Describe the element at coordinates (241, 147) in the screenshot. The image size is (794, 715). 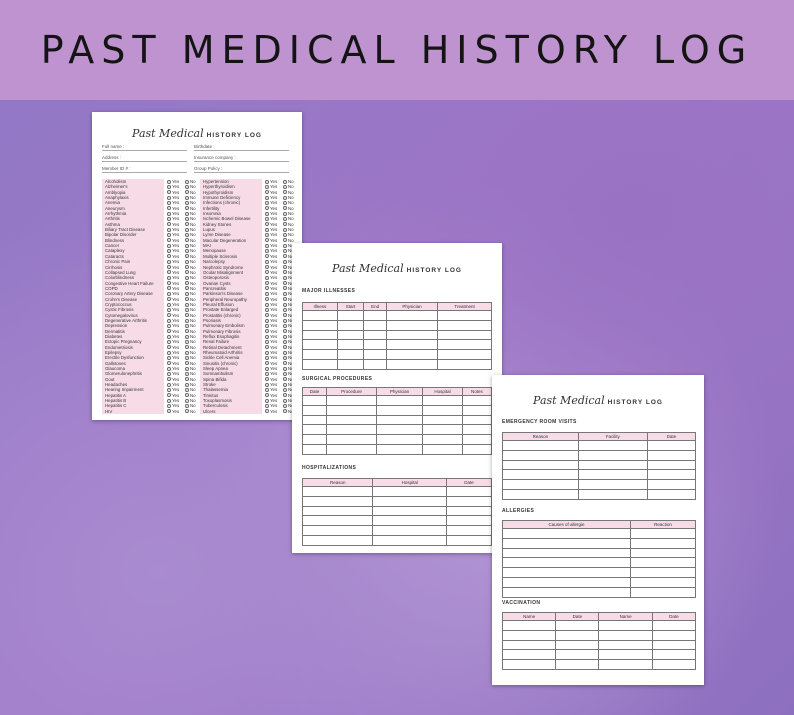
I see `birthdate-field: Birthdate :` at that location.